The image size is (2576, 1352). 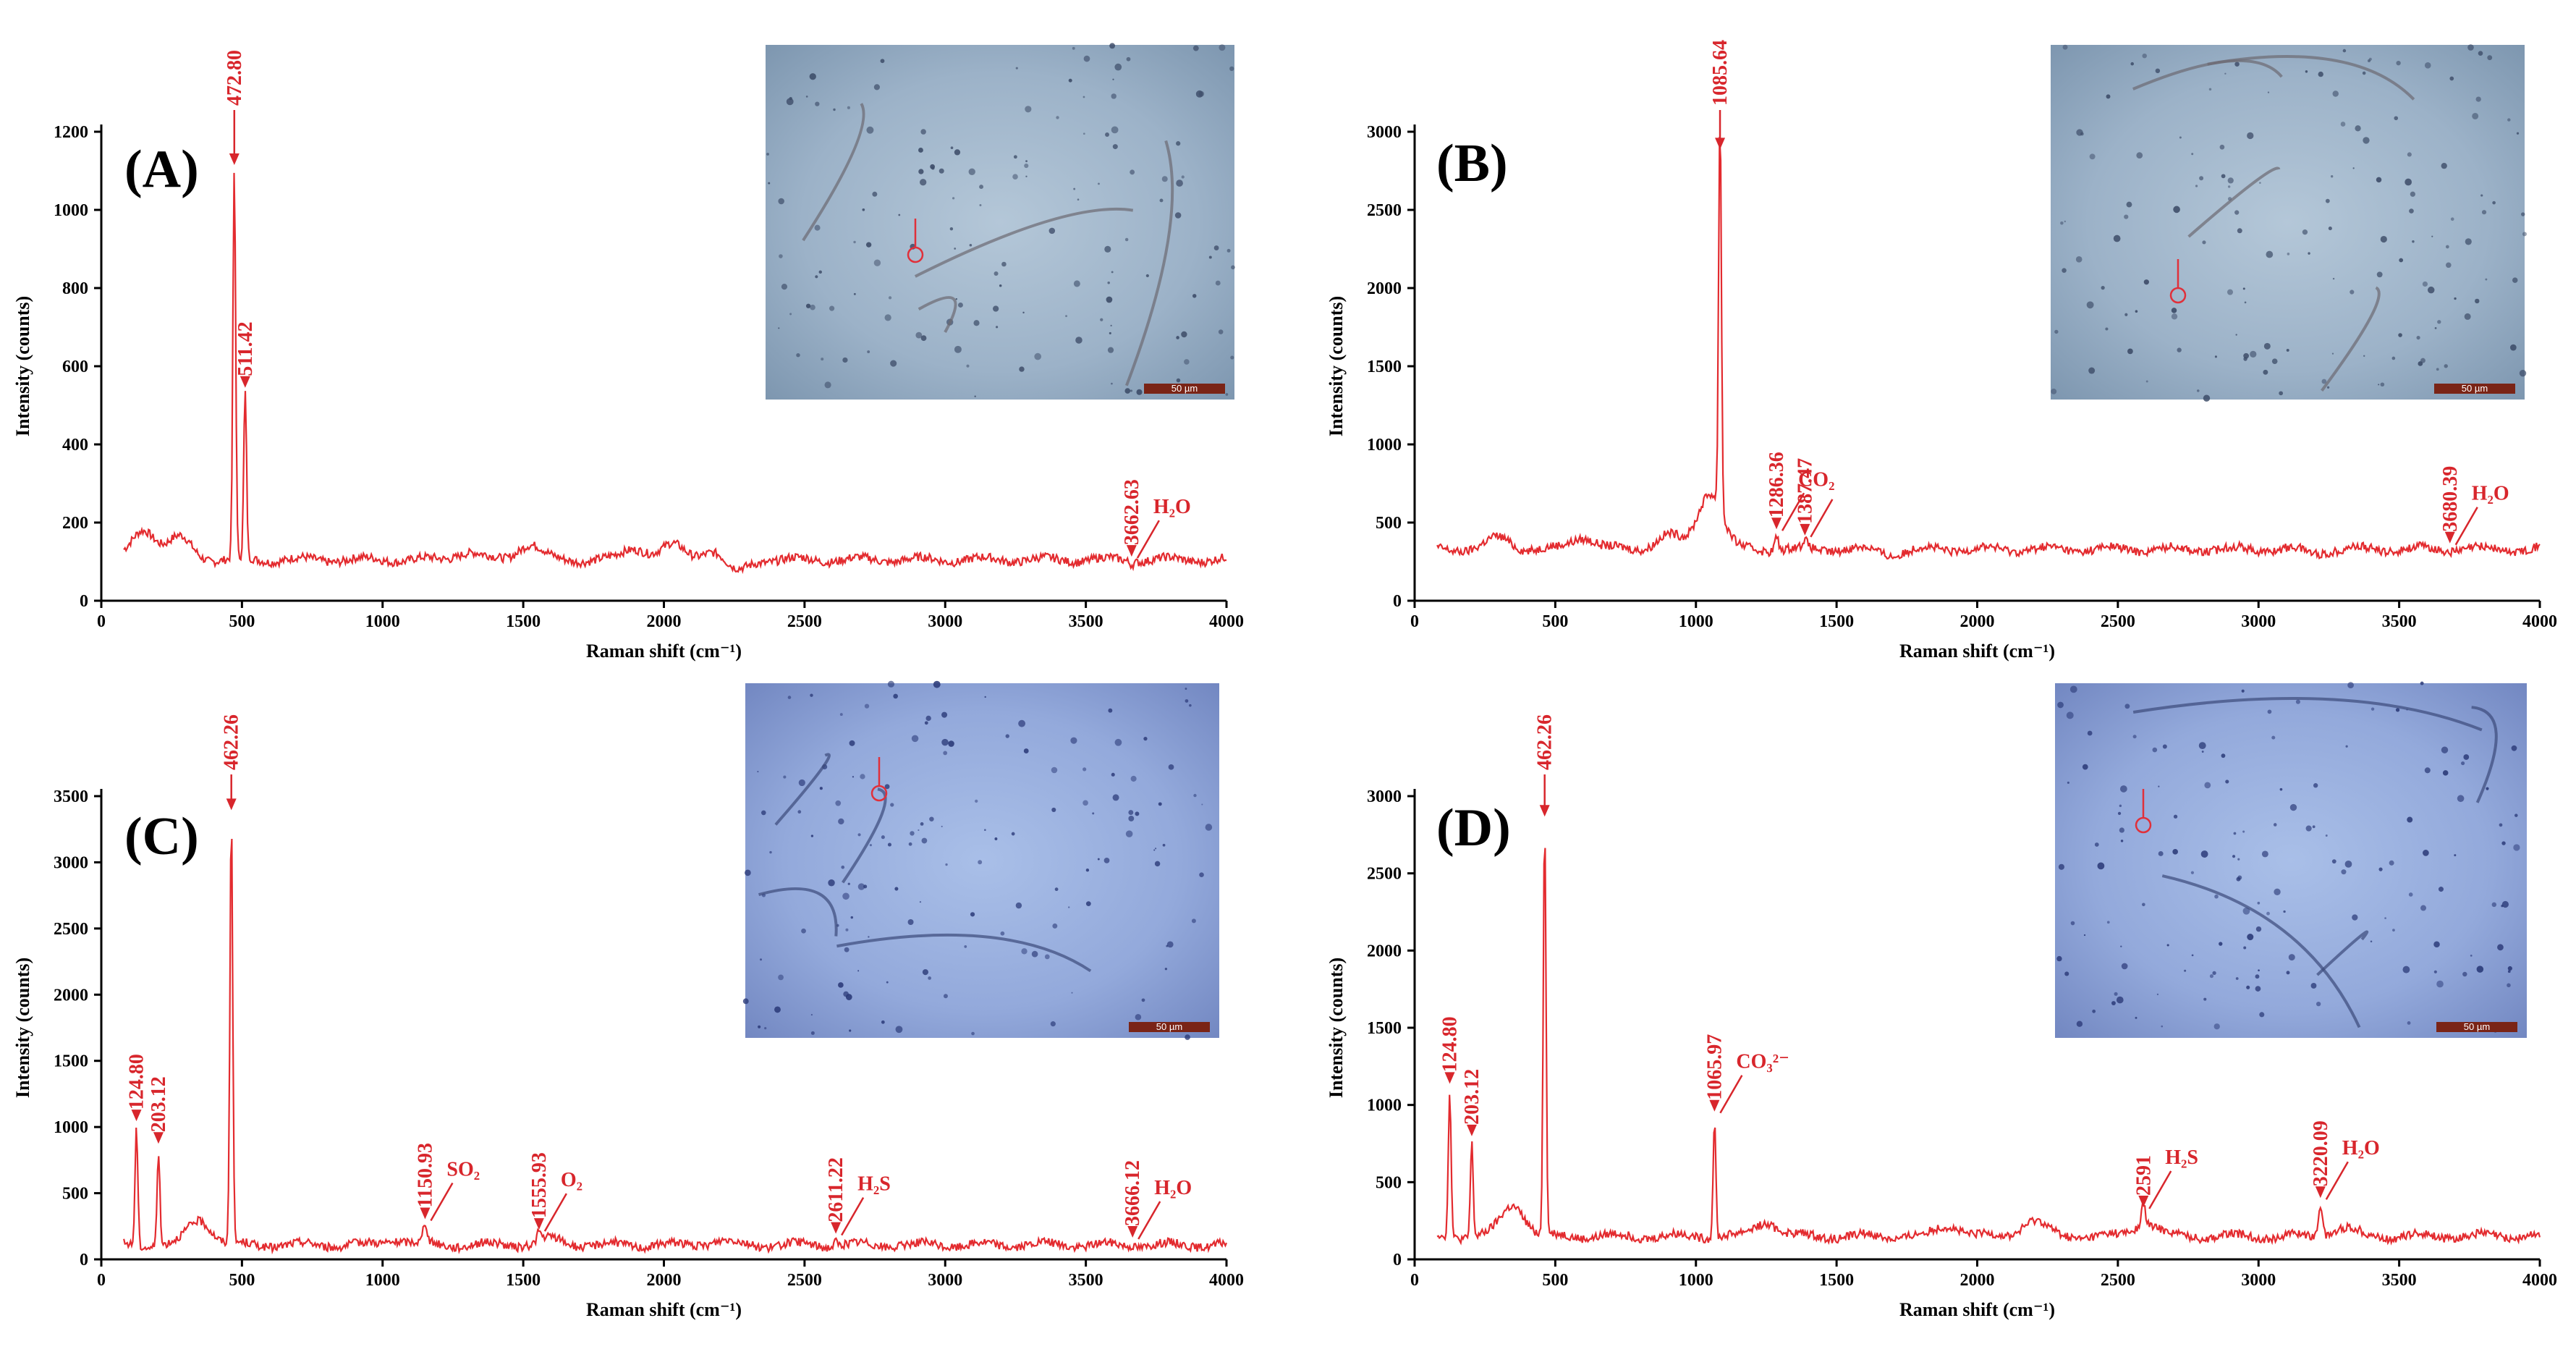 I want to click on peak-label: 3680.39, so click(x=2450, y=499).